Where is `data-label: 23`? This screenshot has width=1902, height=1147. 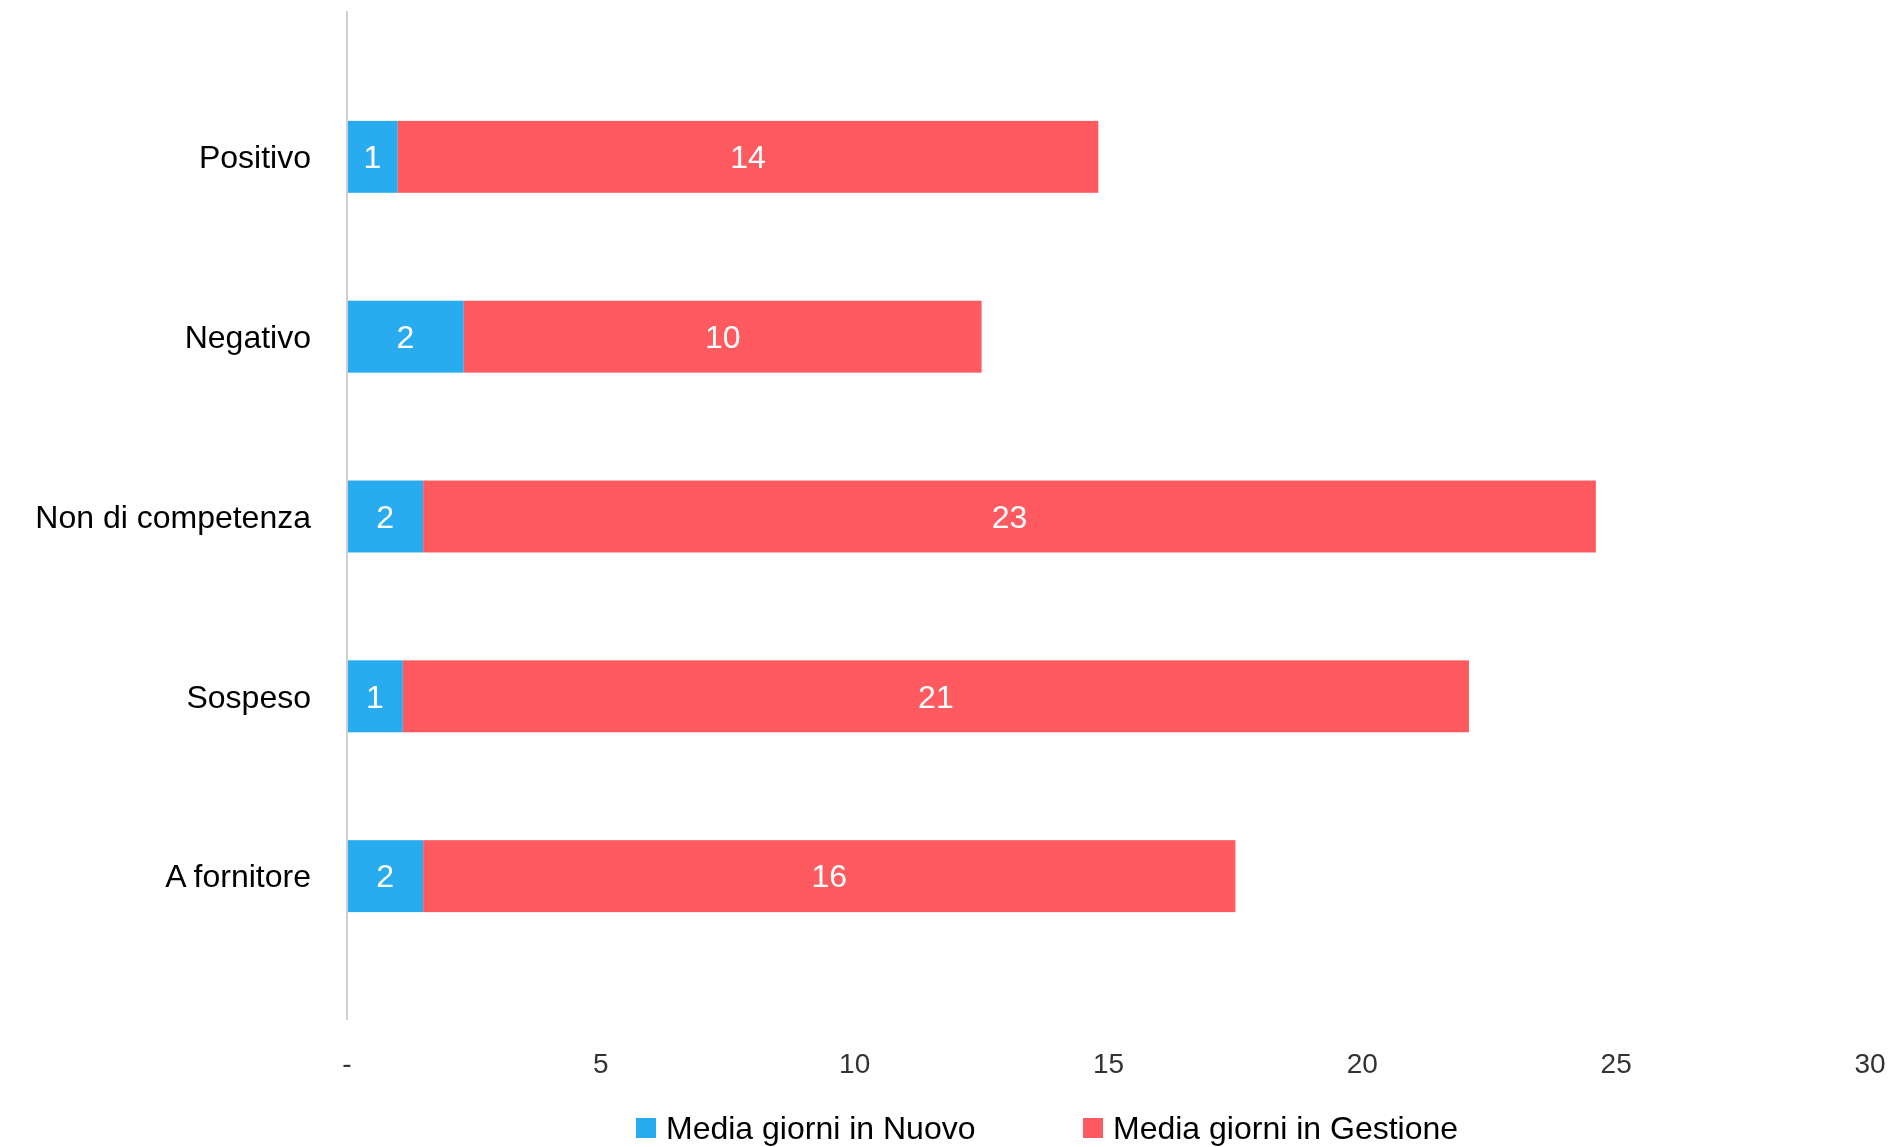
data-label: 23 is located at coordinates (1009, 516).